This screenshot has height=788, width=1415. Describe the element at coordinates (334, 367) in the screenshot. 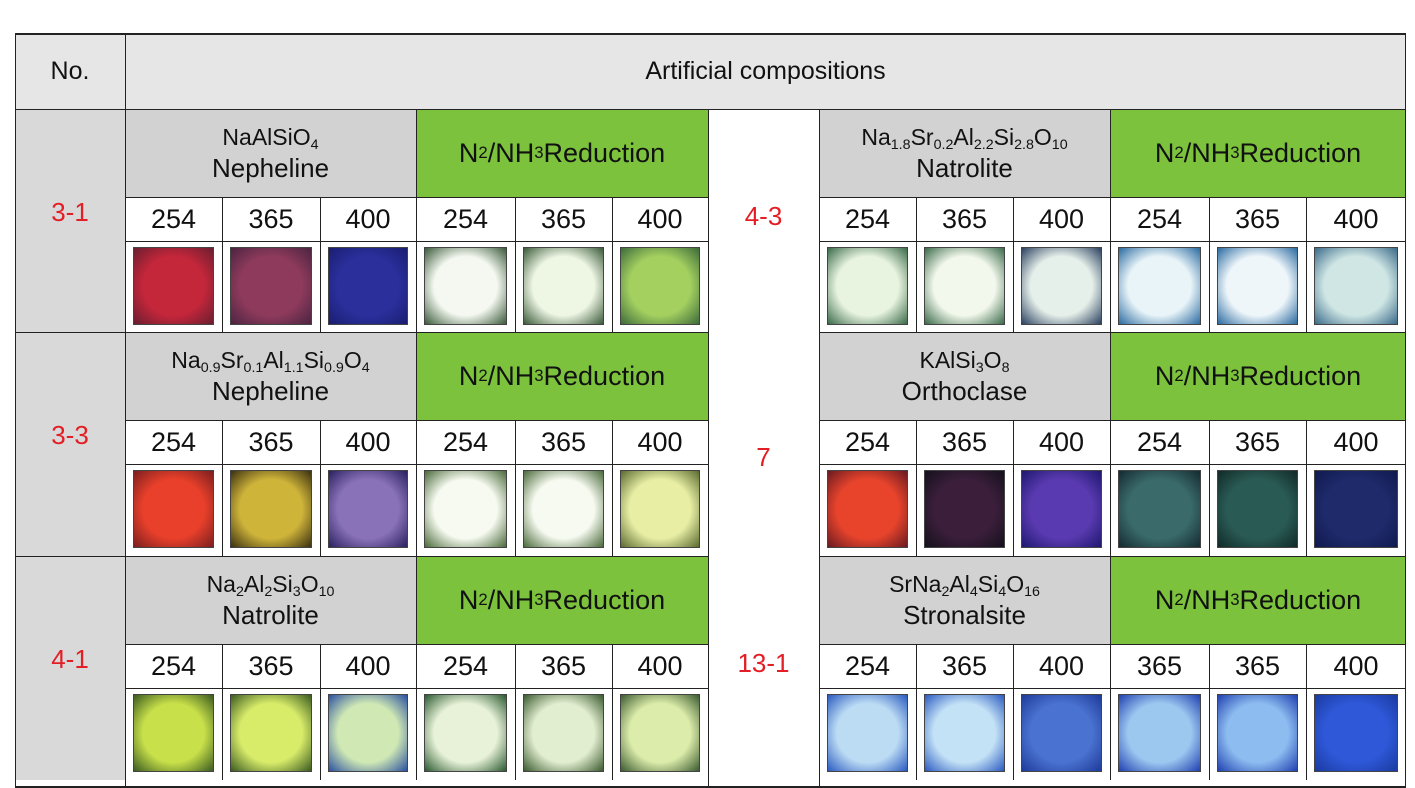

I see `formula-subscript: 0.9` at that location.